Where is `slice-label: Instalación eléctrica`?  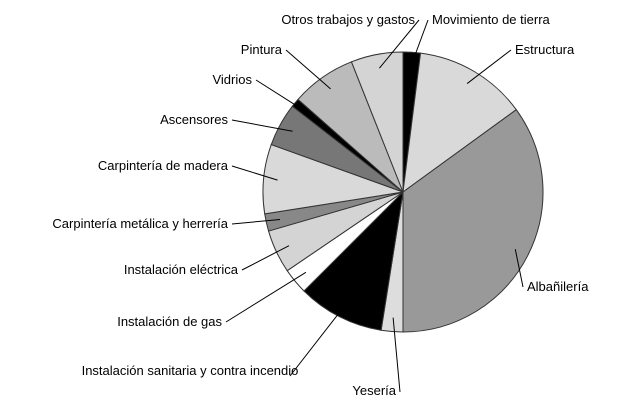 slice-label: Instalación eléctrica is located at coordinates (180, 269).